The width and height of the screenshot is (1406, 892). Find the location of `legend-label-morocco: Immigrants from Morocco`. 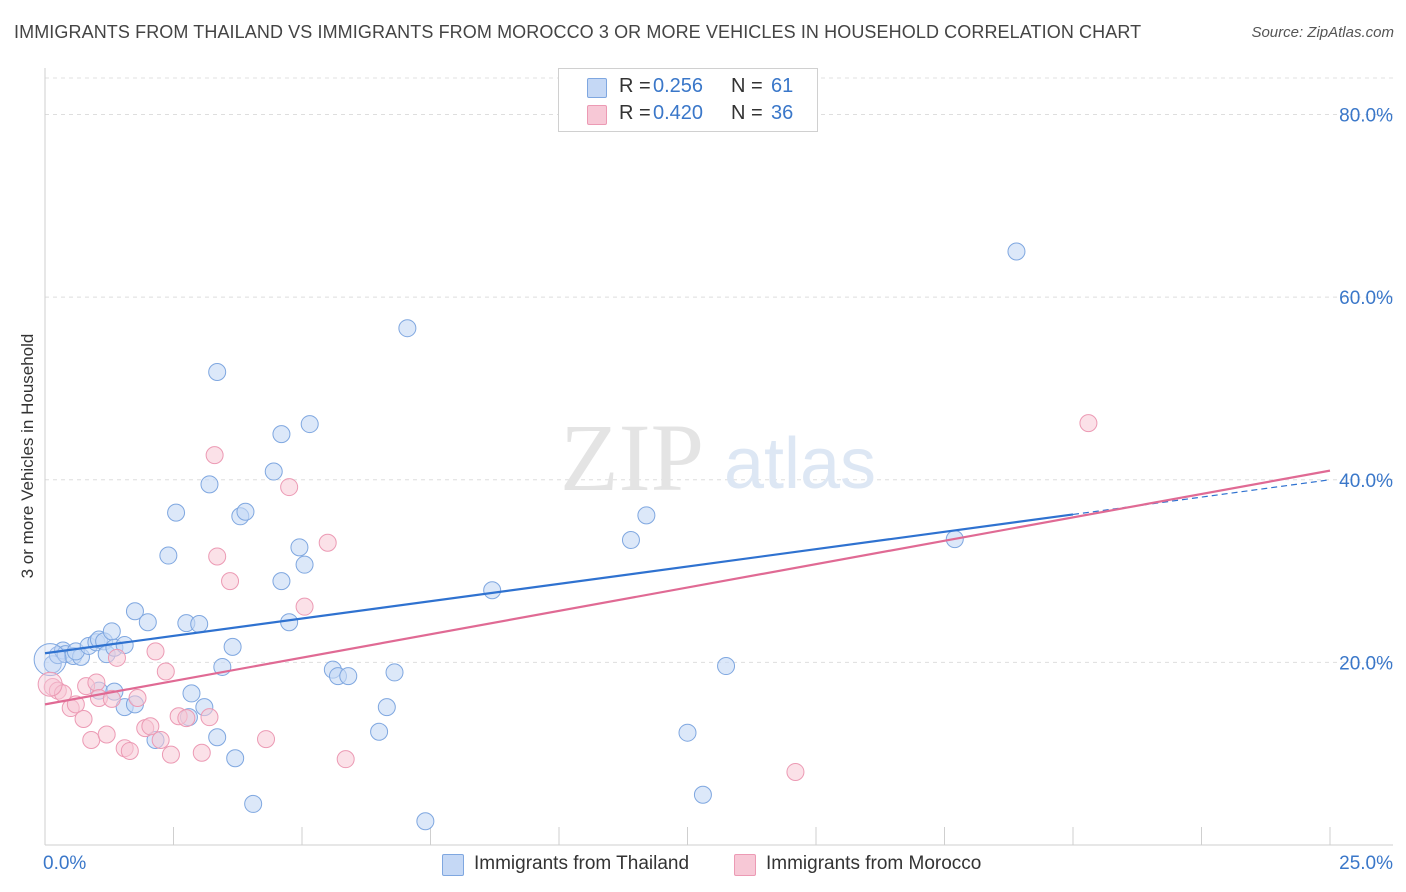

legend-label-morocco: Immigrants from Morocco is located at coordinates (874, 863).